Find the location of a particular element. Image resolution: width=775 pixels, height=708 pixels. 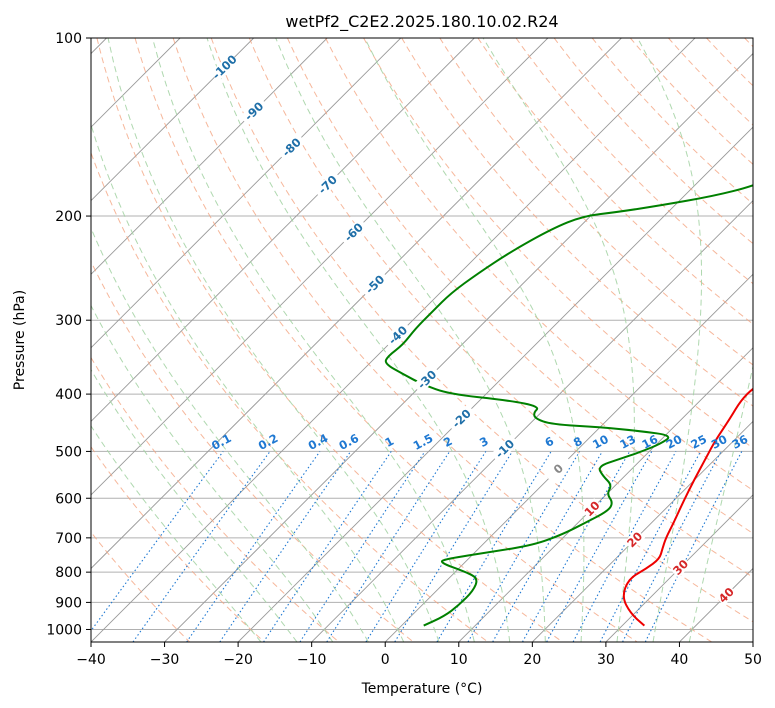

x-tick-label: −30 is located at coordinates (165, 660).